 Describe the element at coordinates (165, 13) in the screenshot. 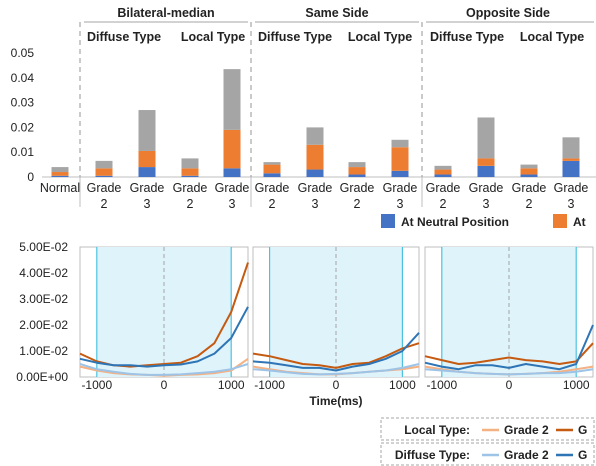

I see `group-header: Bilateral-median` at that location.